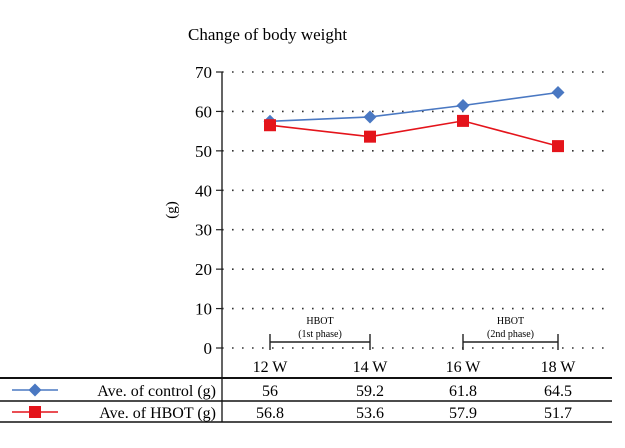 The height and width of the screenshot is (448, 625). I want to click on y-tick-label: 40, so click(203, 190).